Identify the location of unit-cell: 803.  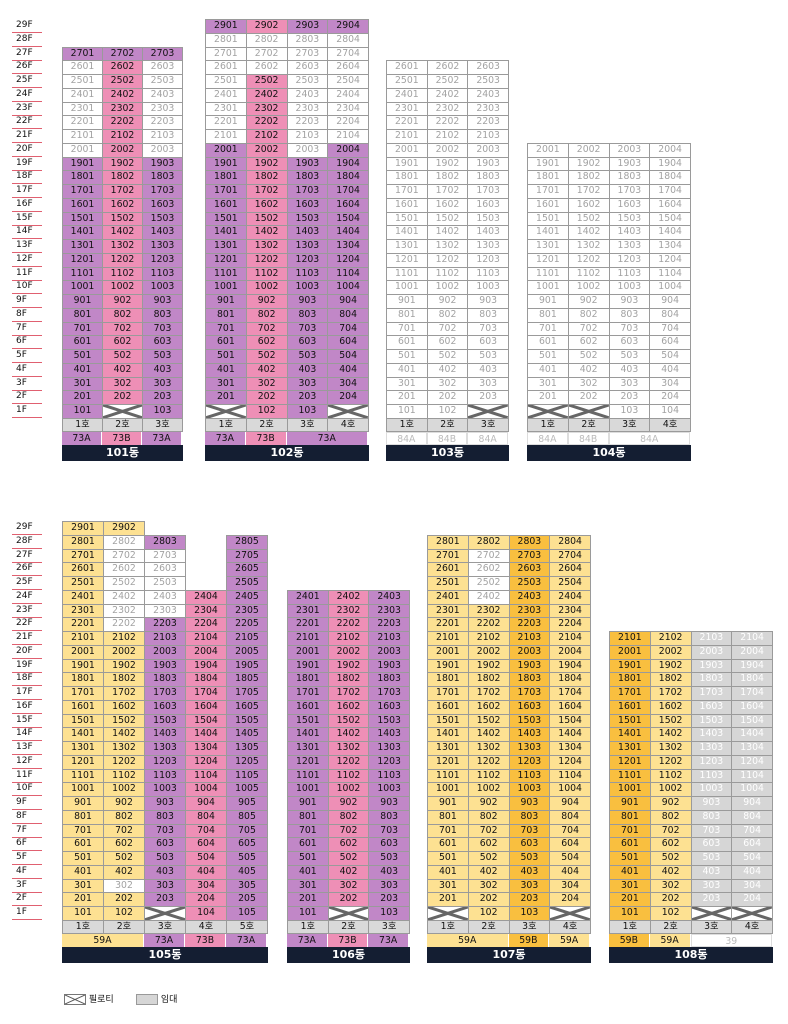
(307, 315).